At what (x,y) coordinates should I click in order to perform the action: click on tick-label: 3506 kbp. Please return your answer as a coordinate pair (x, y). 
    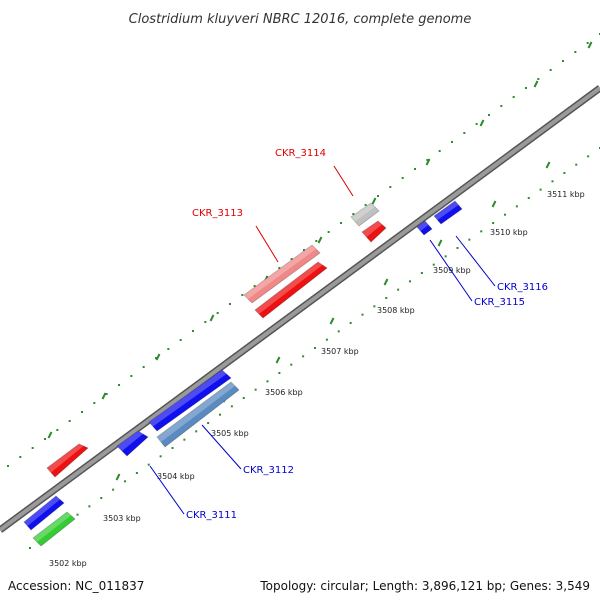
    Looking at the image, I should click on (284, 392).